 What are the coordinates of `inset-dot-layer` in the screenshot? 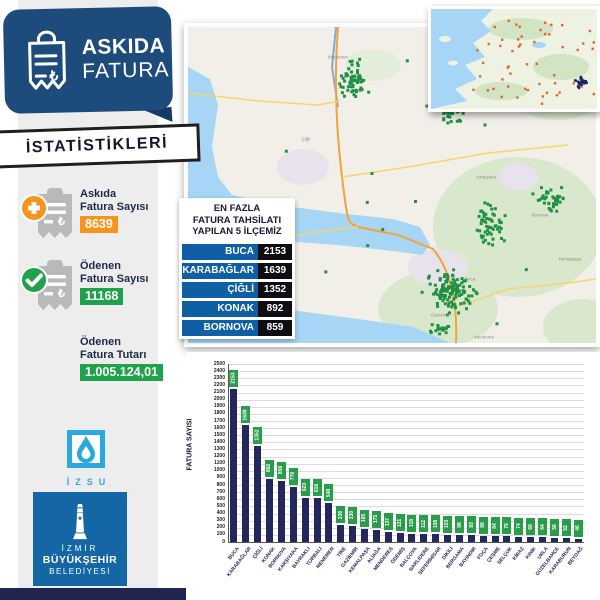 It's located at (533, 62).